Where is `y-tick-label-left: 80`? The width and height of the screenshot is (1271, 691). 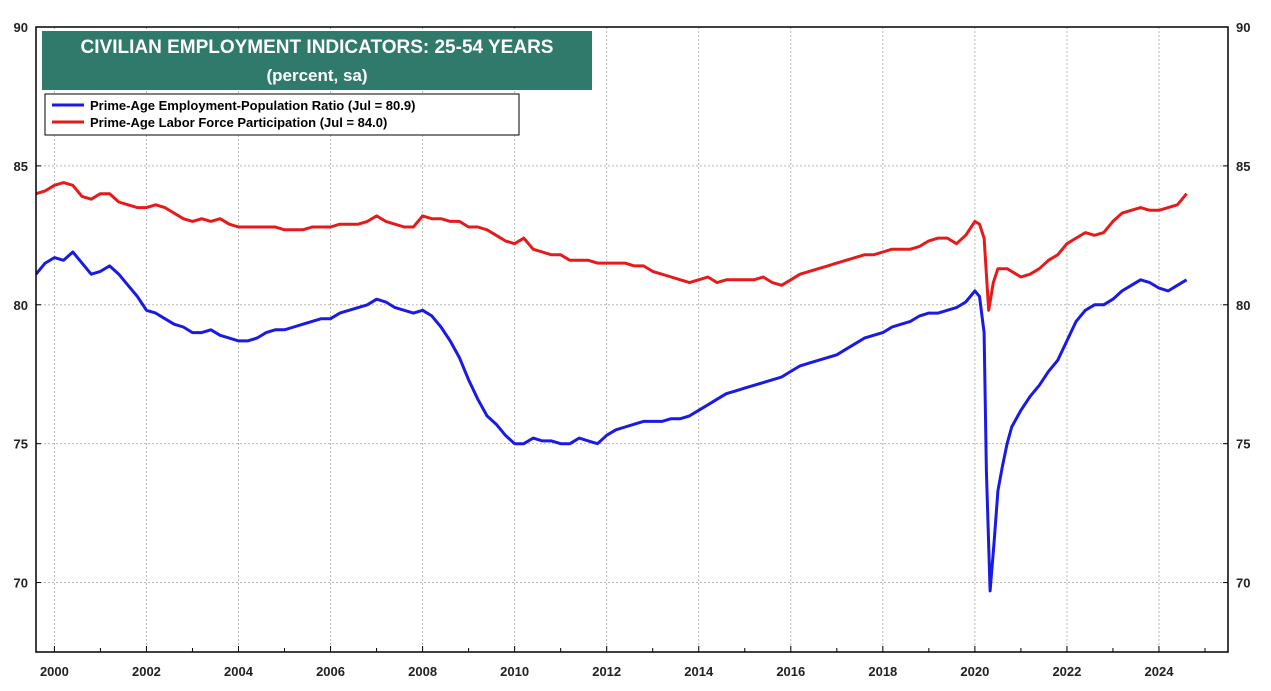
y-tick-label-left: 80 is located at coordinates (21, 305).